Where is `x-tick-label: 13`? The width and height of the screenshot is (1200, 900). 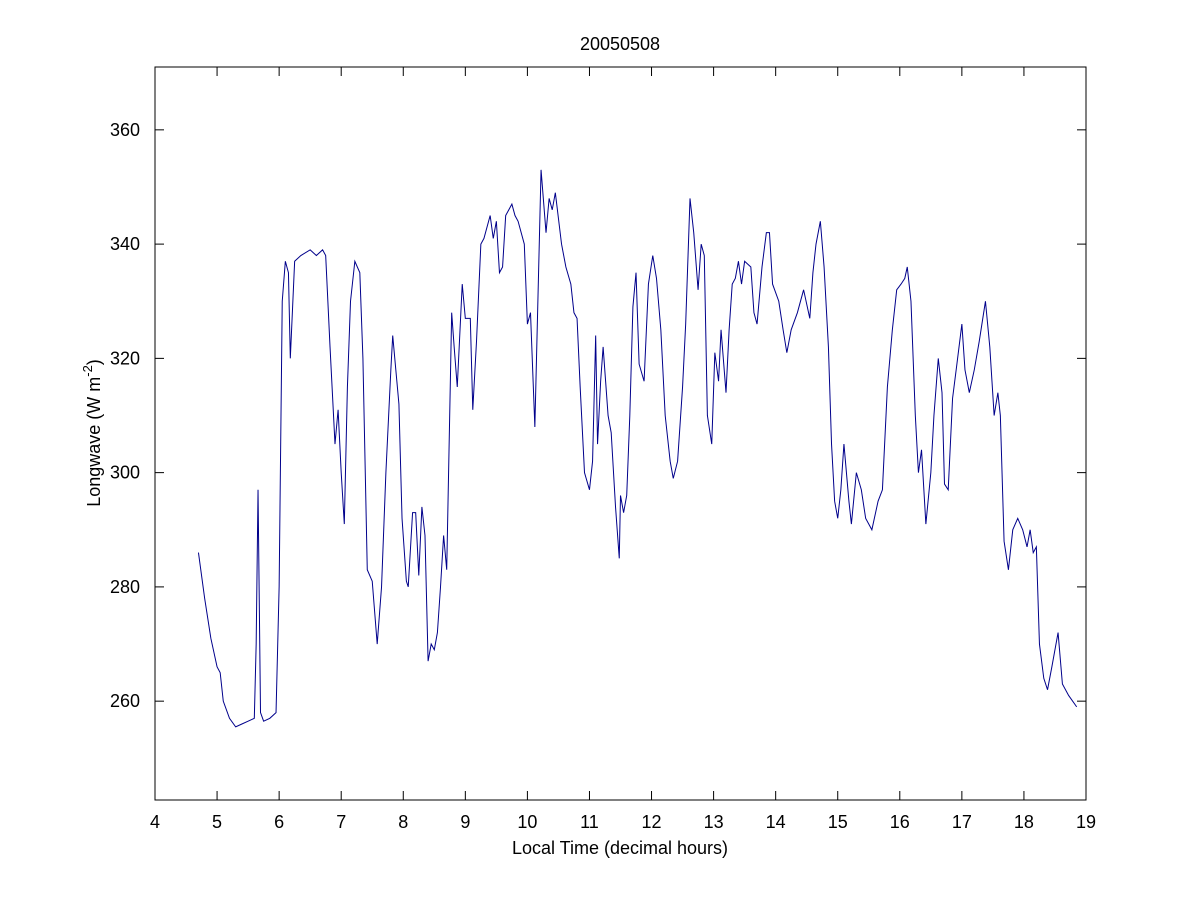
x-tick-label: 13 is located at coordinates (714, 822).